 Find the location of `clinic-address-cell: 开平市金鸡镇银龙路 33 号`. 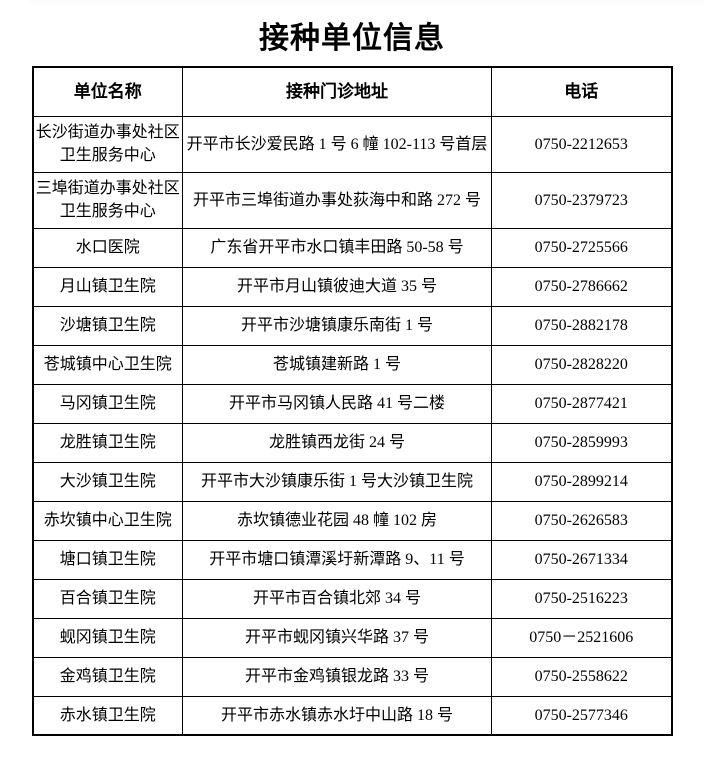

clinic-address-cell: 开平市金鸡镇银龙路 33 号 is located at coordinates (337, 676).